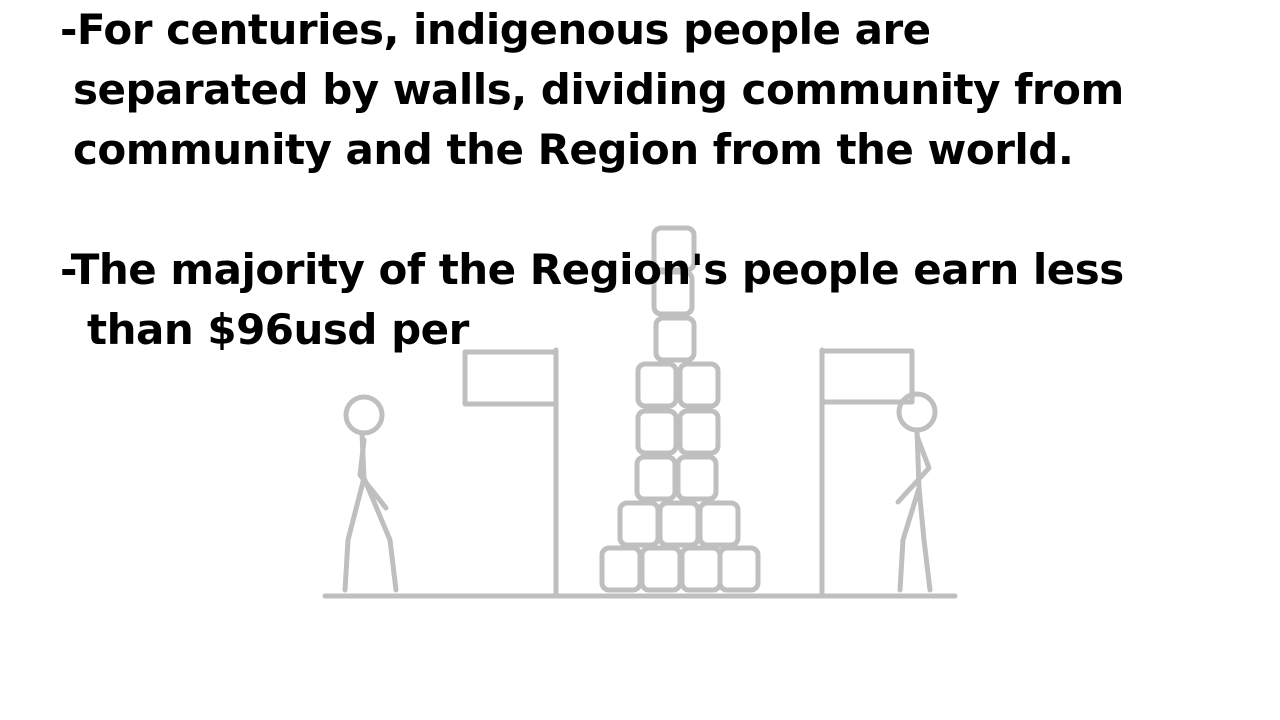 This screenshot has width=1280, height=720. I want to click on bullet-line: -For centuries, indigenous people are, so click(495, 29).